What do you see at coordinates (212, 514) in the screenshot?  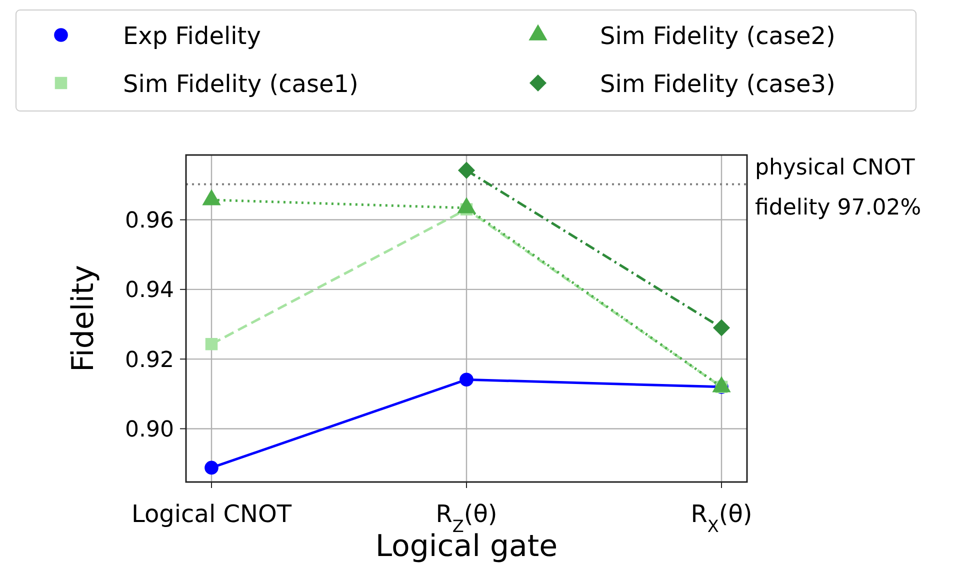 I see `x-tick-label: Logical CNOT` at bounding box center [212, 514].